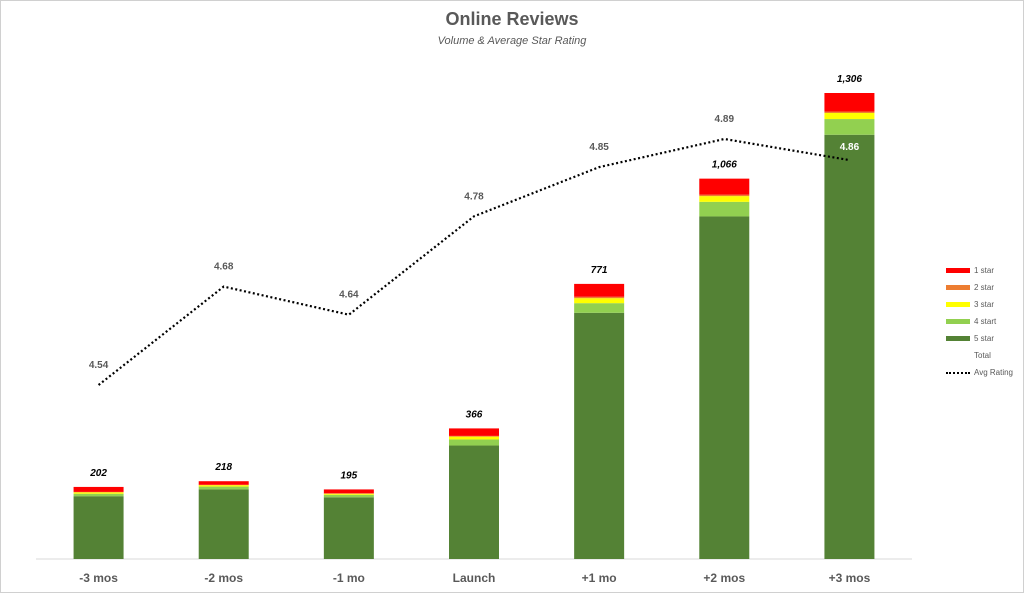 This screenshot has width=1024, height=593. I want to click on avg-rating-label-4: 4.85, so click(599, 147).